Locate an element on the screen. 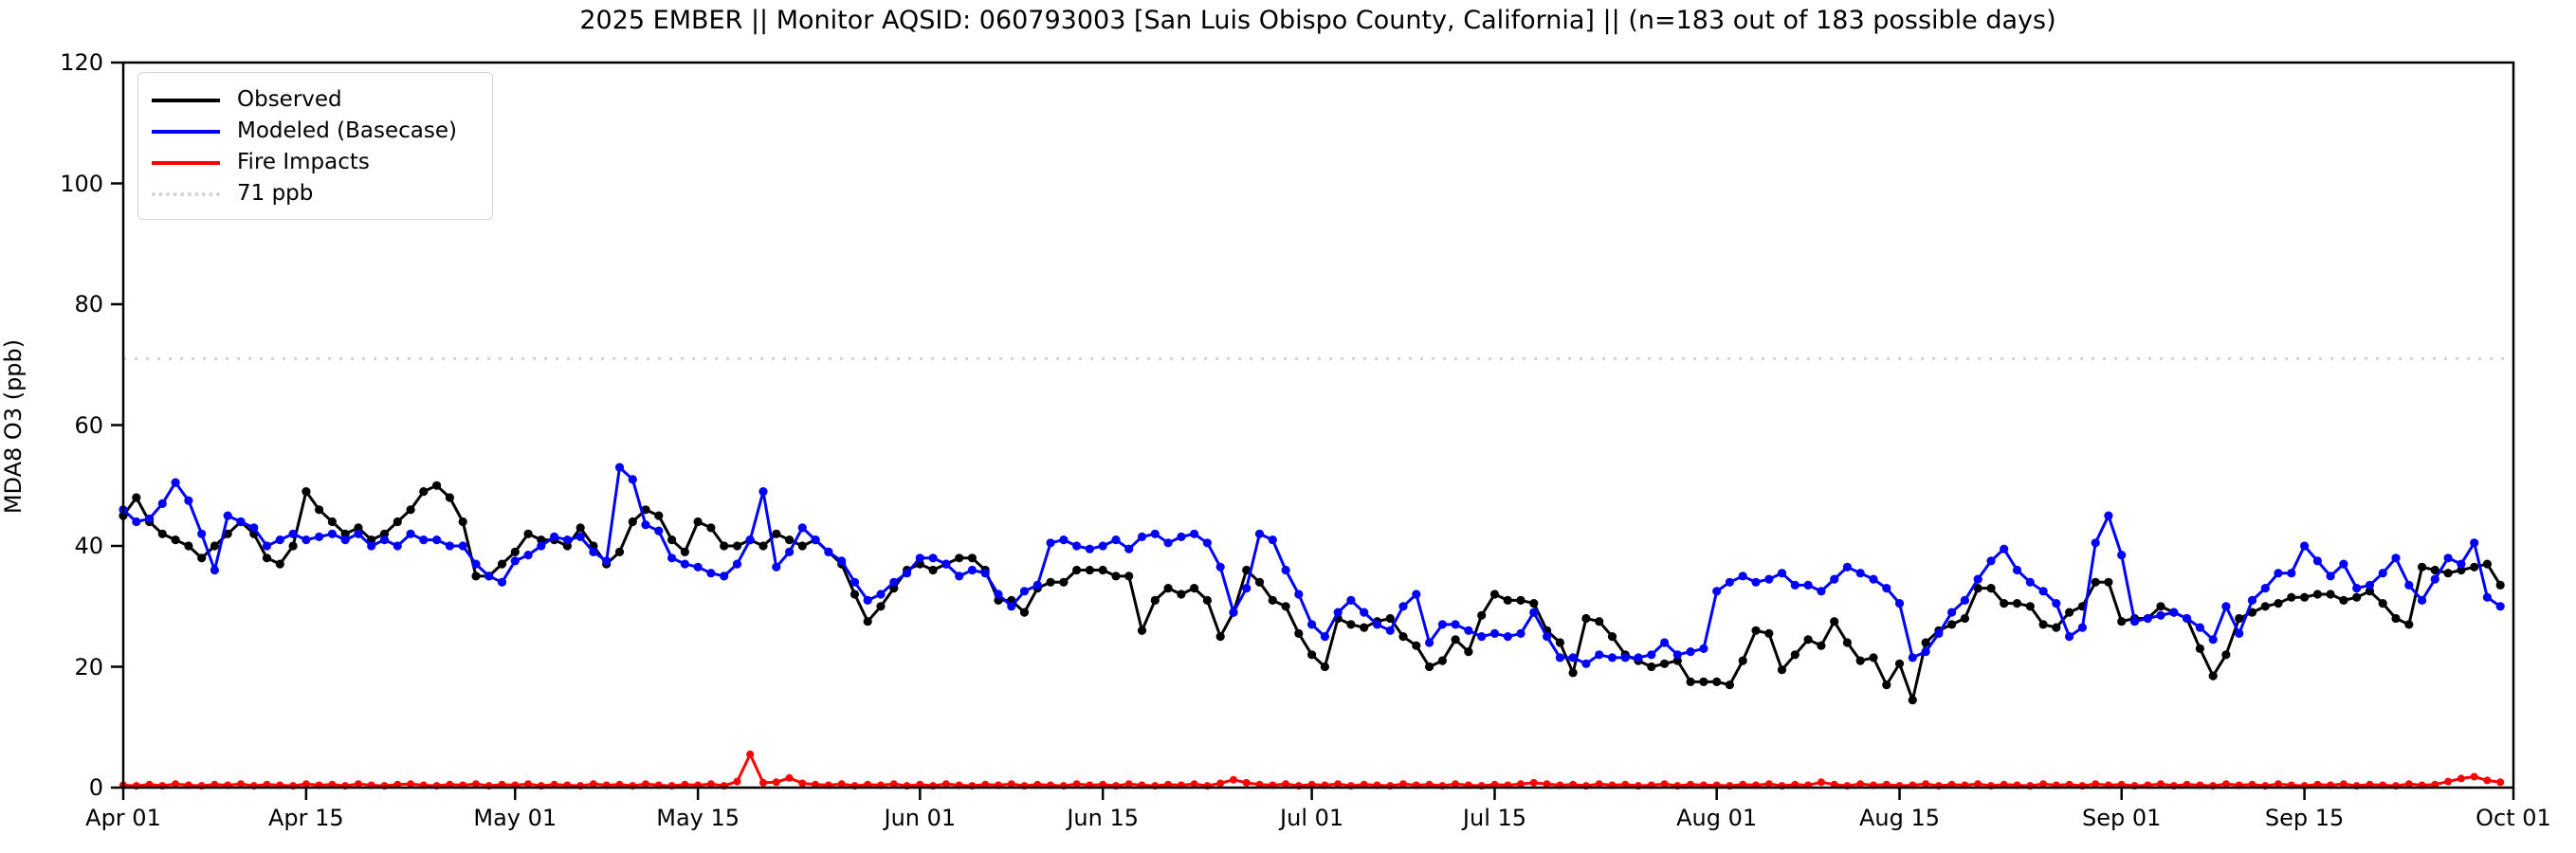 This screenshot has height=853, width=2576. modeled-line-sample is located at coordinates (186, 131).